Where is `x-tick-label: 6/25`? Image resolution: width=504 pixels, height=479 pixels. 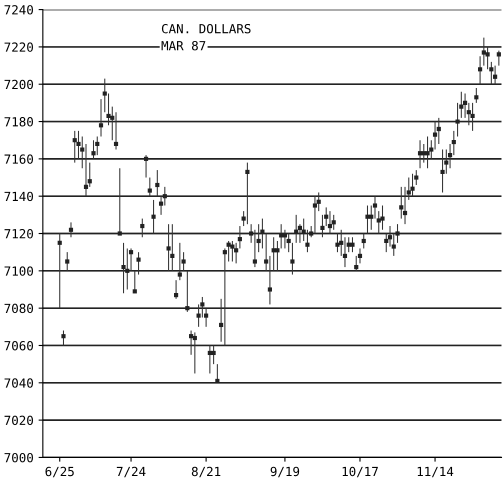
x-tick-label: 6/25 is located at coordinates (59, 472).